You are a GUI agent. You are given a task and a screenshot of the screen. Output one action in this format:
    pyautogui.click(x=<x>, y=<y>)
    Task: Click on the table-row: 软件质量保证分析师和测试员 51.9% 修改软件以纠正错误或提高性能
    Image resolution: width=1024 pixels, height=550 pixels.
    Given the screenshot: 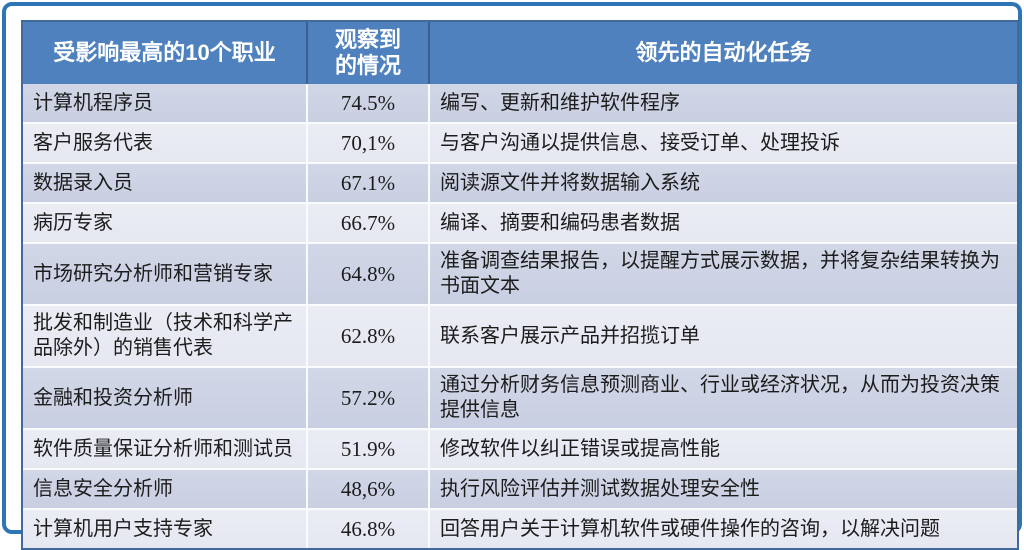 What is the action you would take?
    pyautogui.click(x=520, y=448)
    